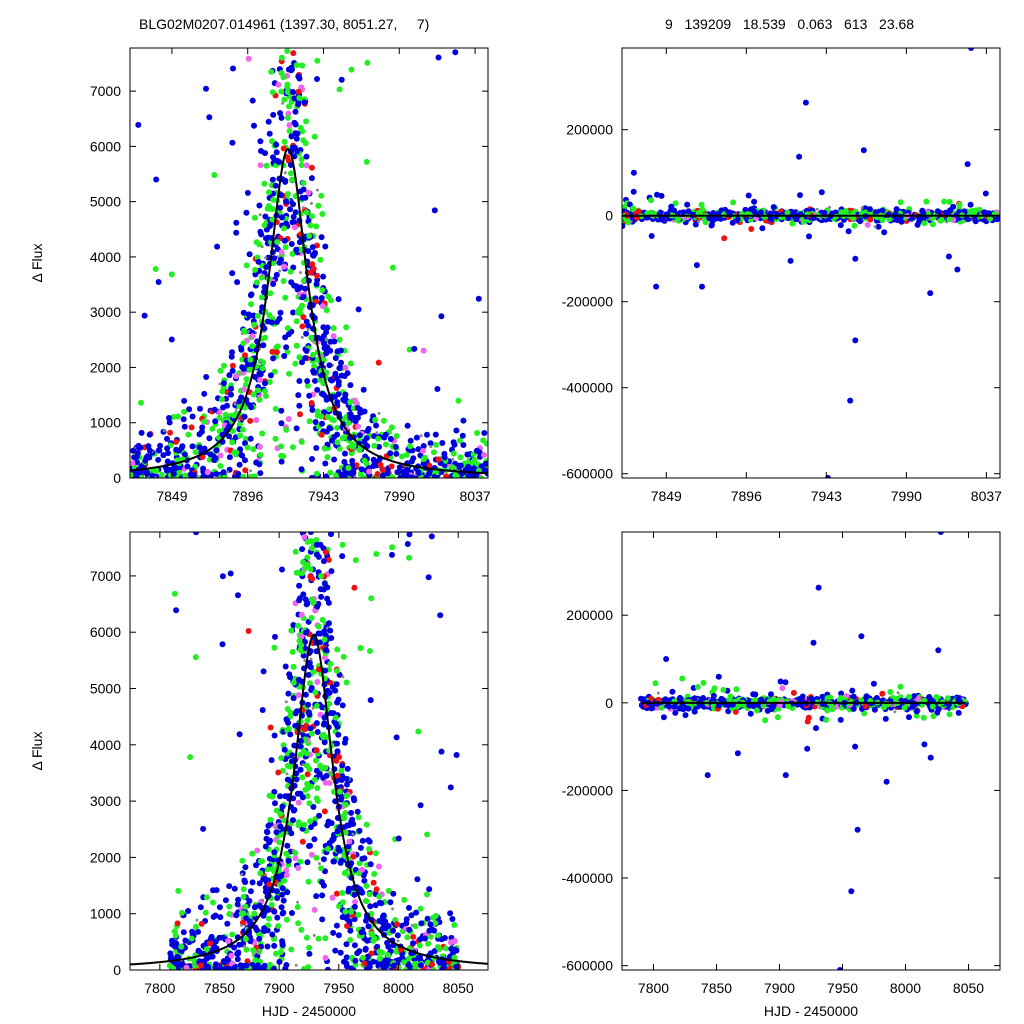 The image size is (1024, 1024). What do you see at coordinates (589, 130) in the screenshot?
I see `y-tick-label: 200000` at bounding box center [589, 130].